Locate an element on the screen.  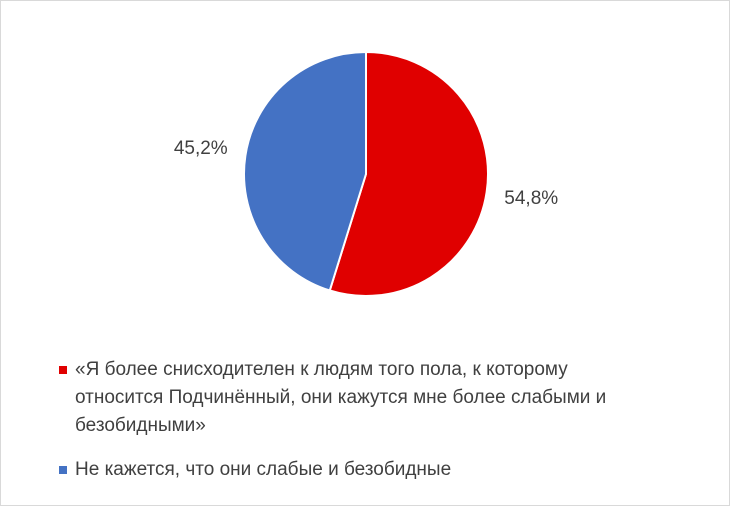
data-label: 54,8% is located at coordinates (531, 198).